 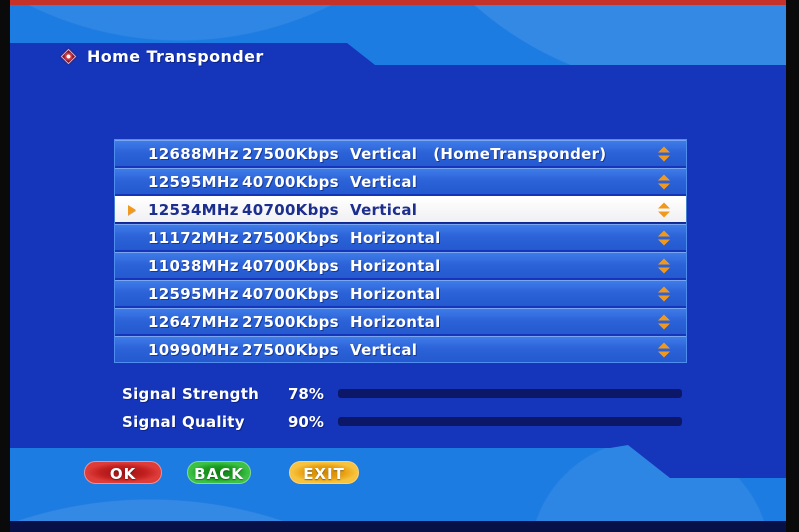 I want to click on signal-percent: 90%, so click(x=306, y=422).